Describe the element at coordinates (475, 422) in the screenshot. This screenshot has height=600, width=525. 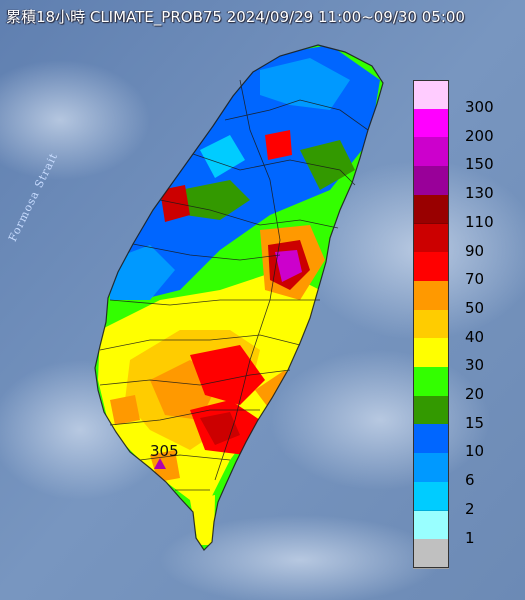
I see `legend-tick-label: 15` at that location.